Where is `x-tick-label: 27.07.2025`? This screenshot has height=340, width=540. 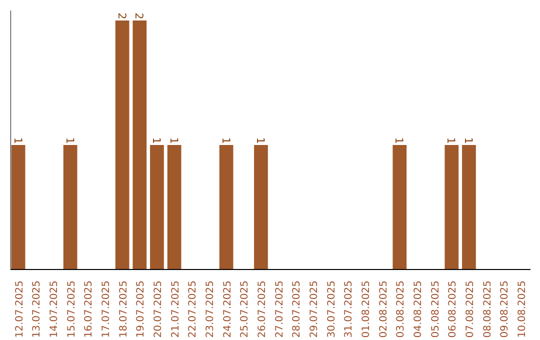 x-tick-label: 27.07.2025 is located at coordinates (280, 309).